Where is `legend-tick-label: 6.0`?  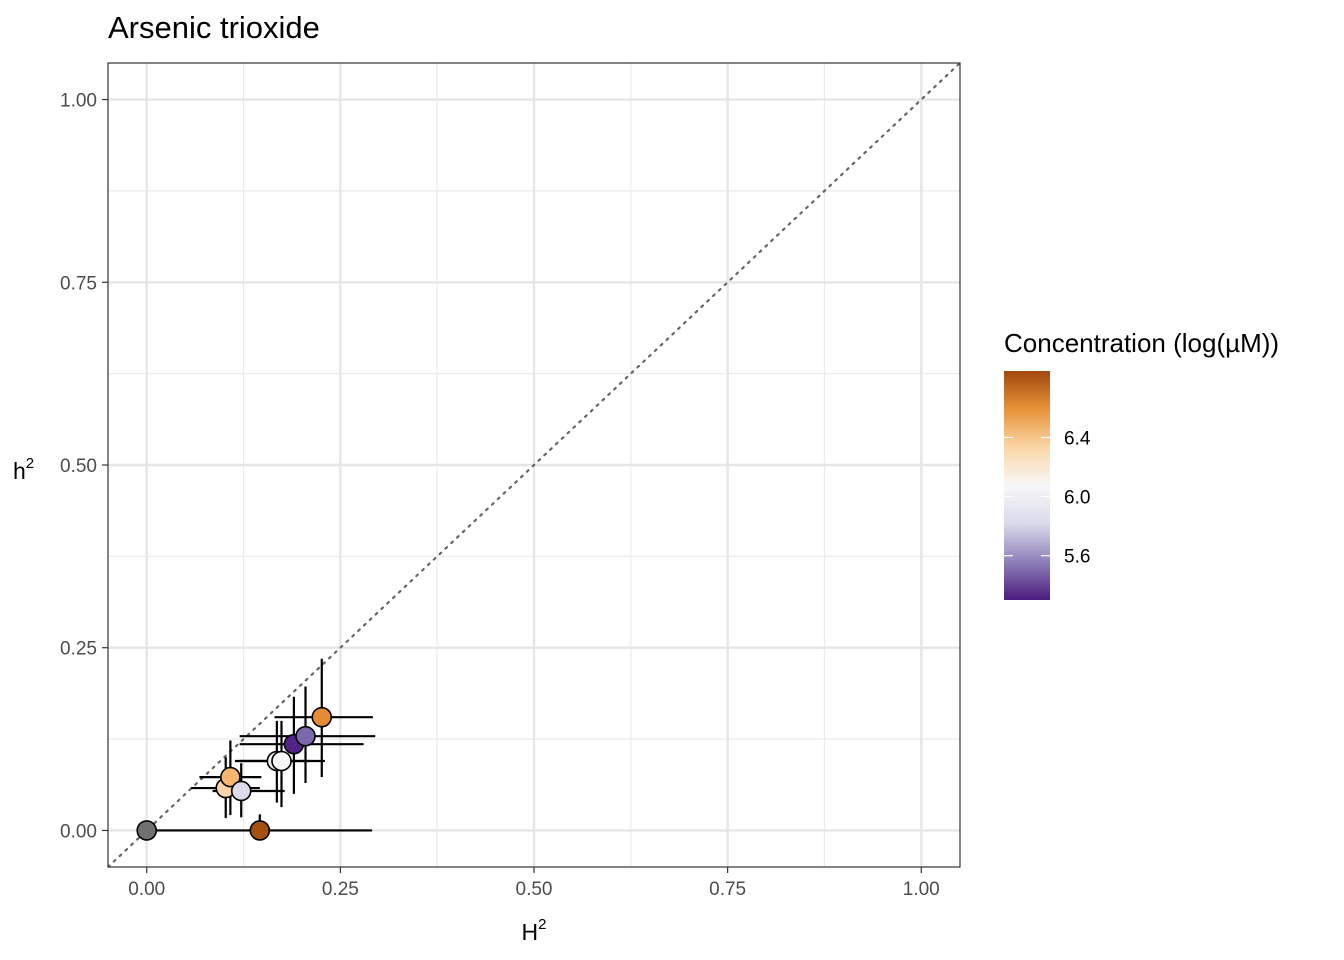
legend-tick-label: 6.0 is located at coordinates (1077, 498).